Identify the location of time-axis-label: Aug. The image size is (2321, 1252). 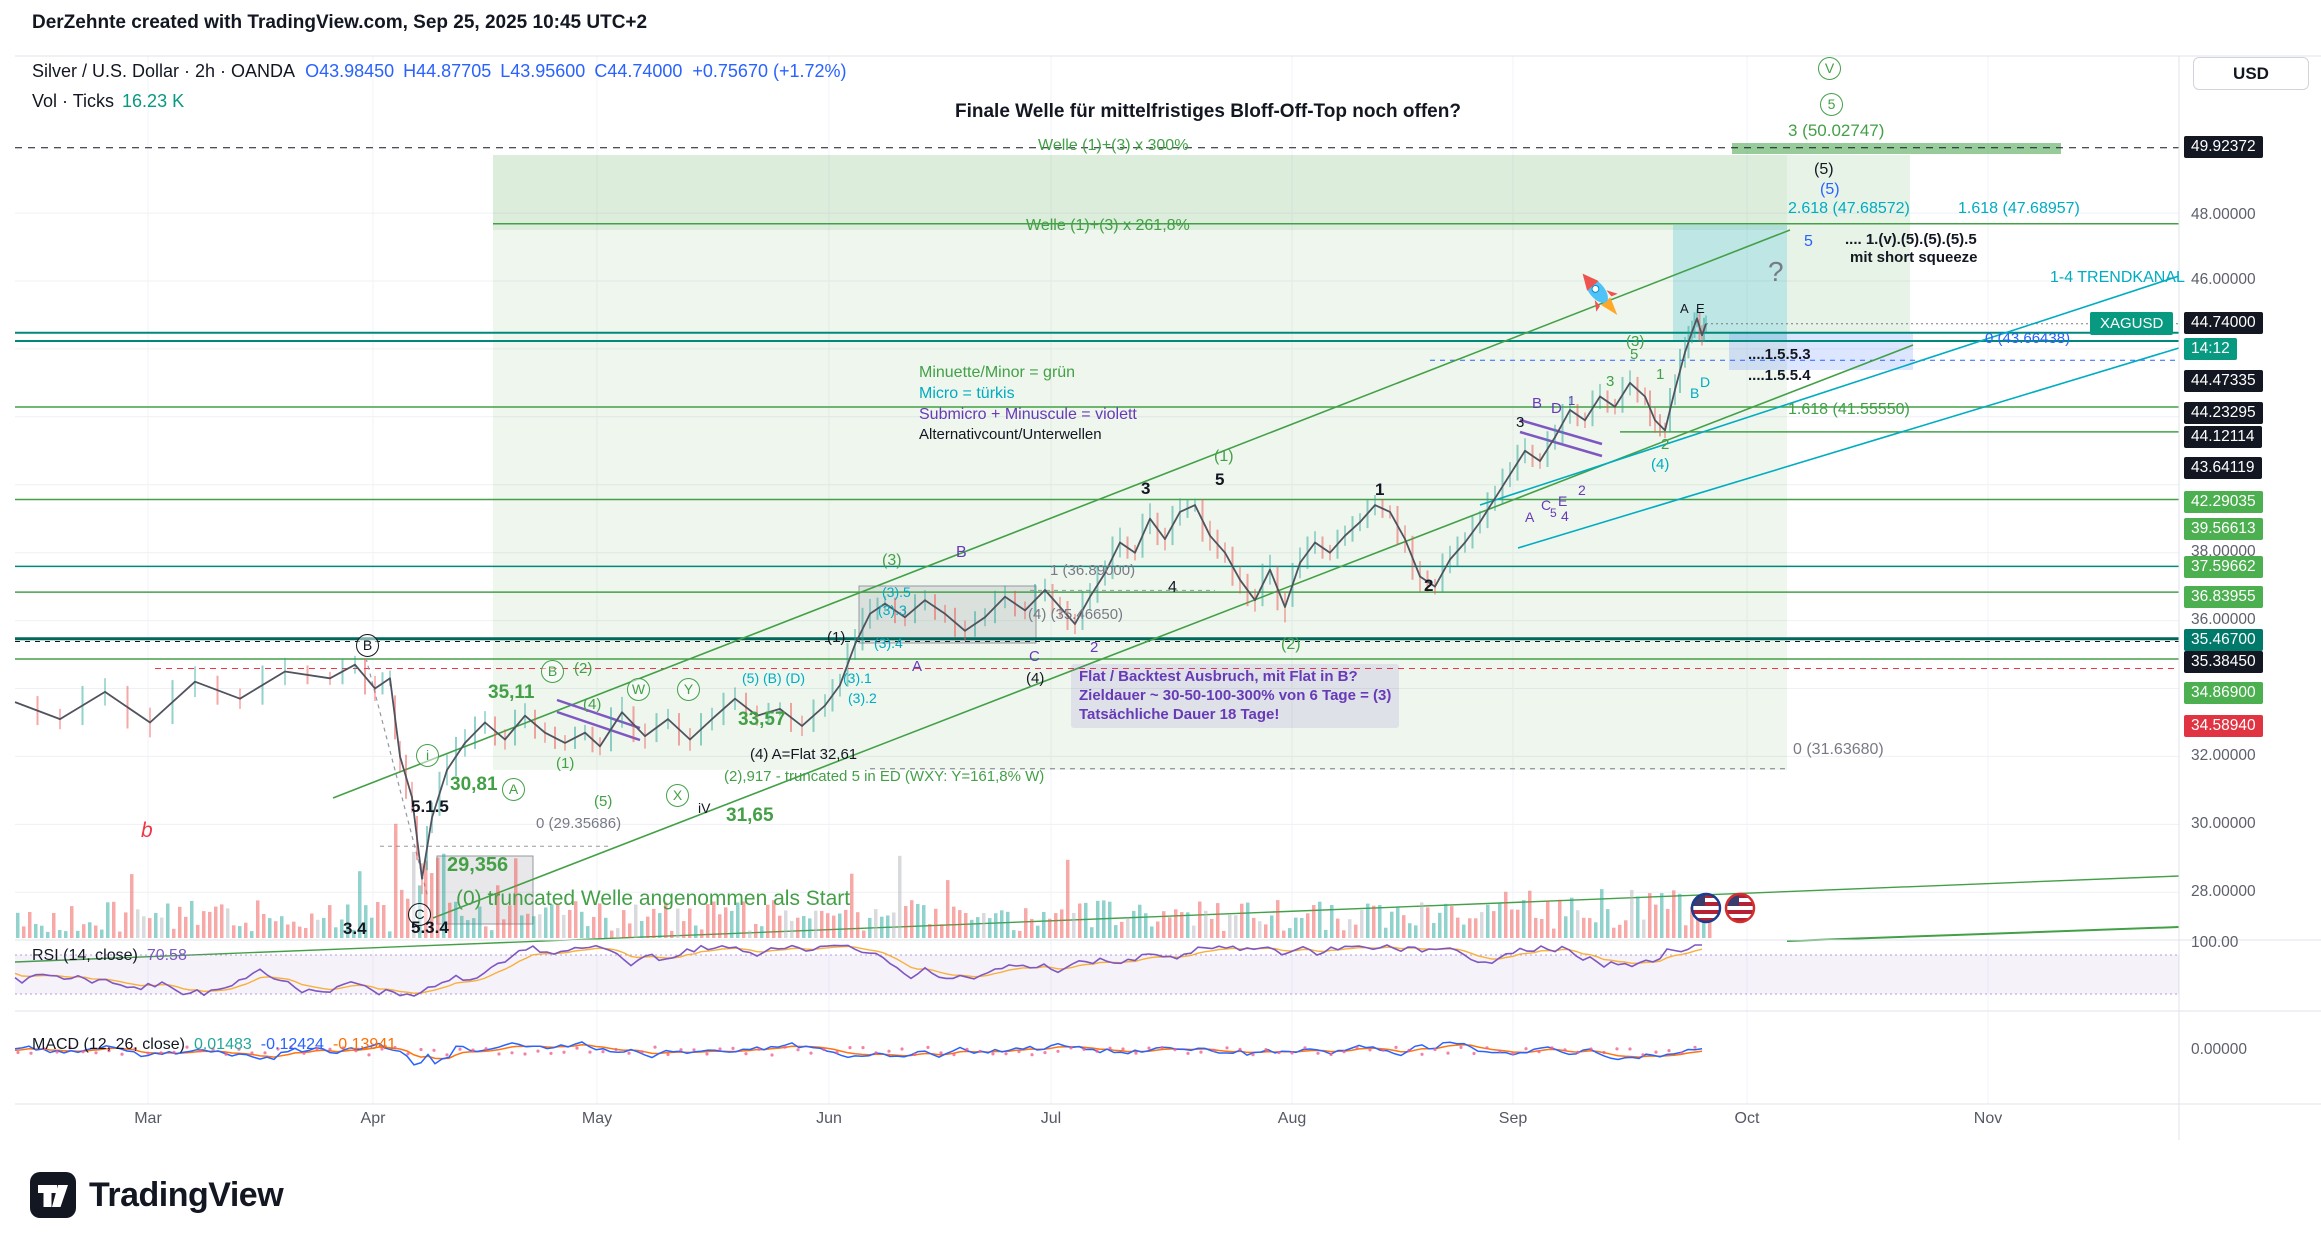
(1292, 1118).